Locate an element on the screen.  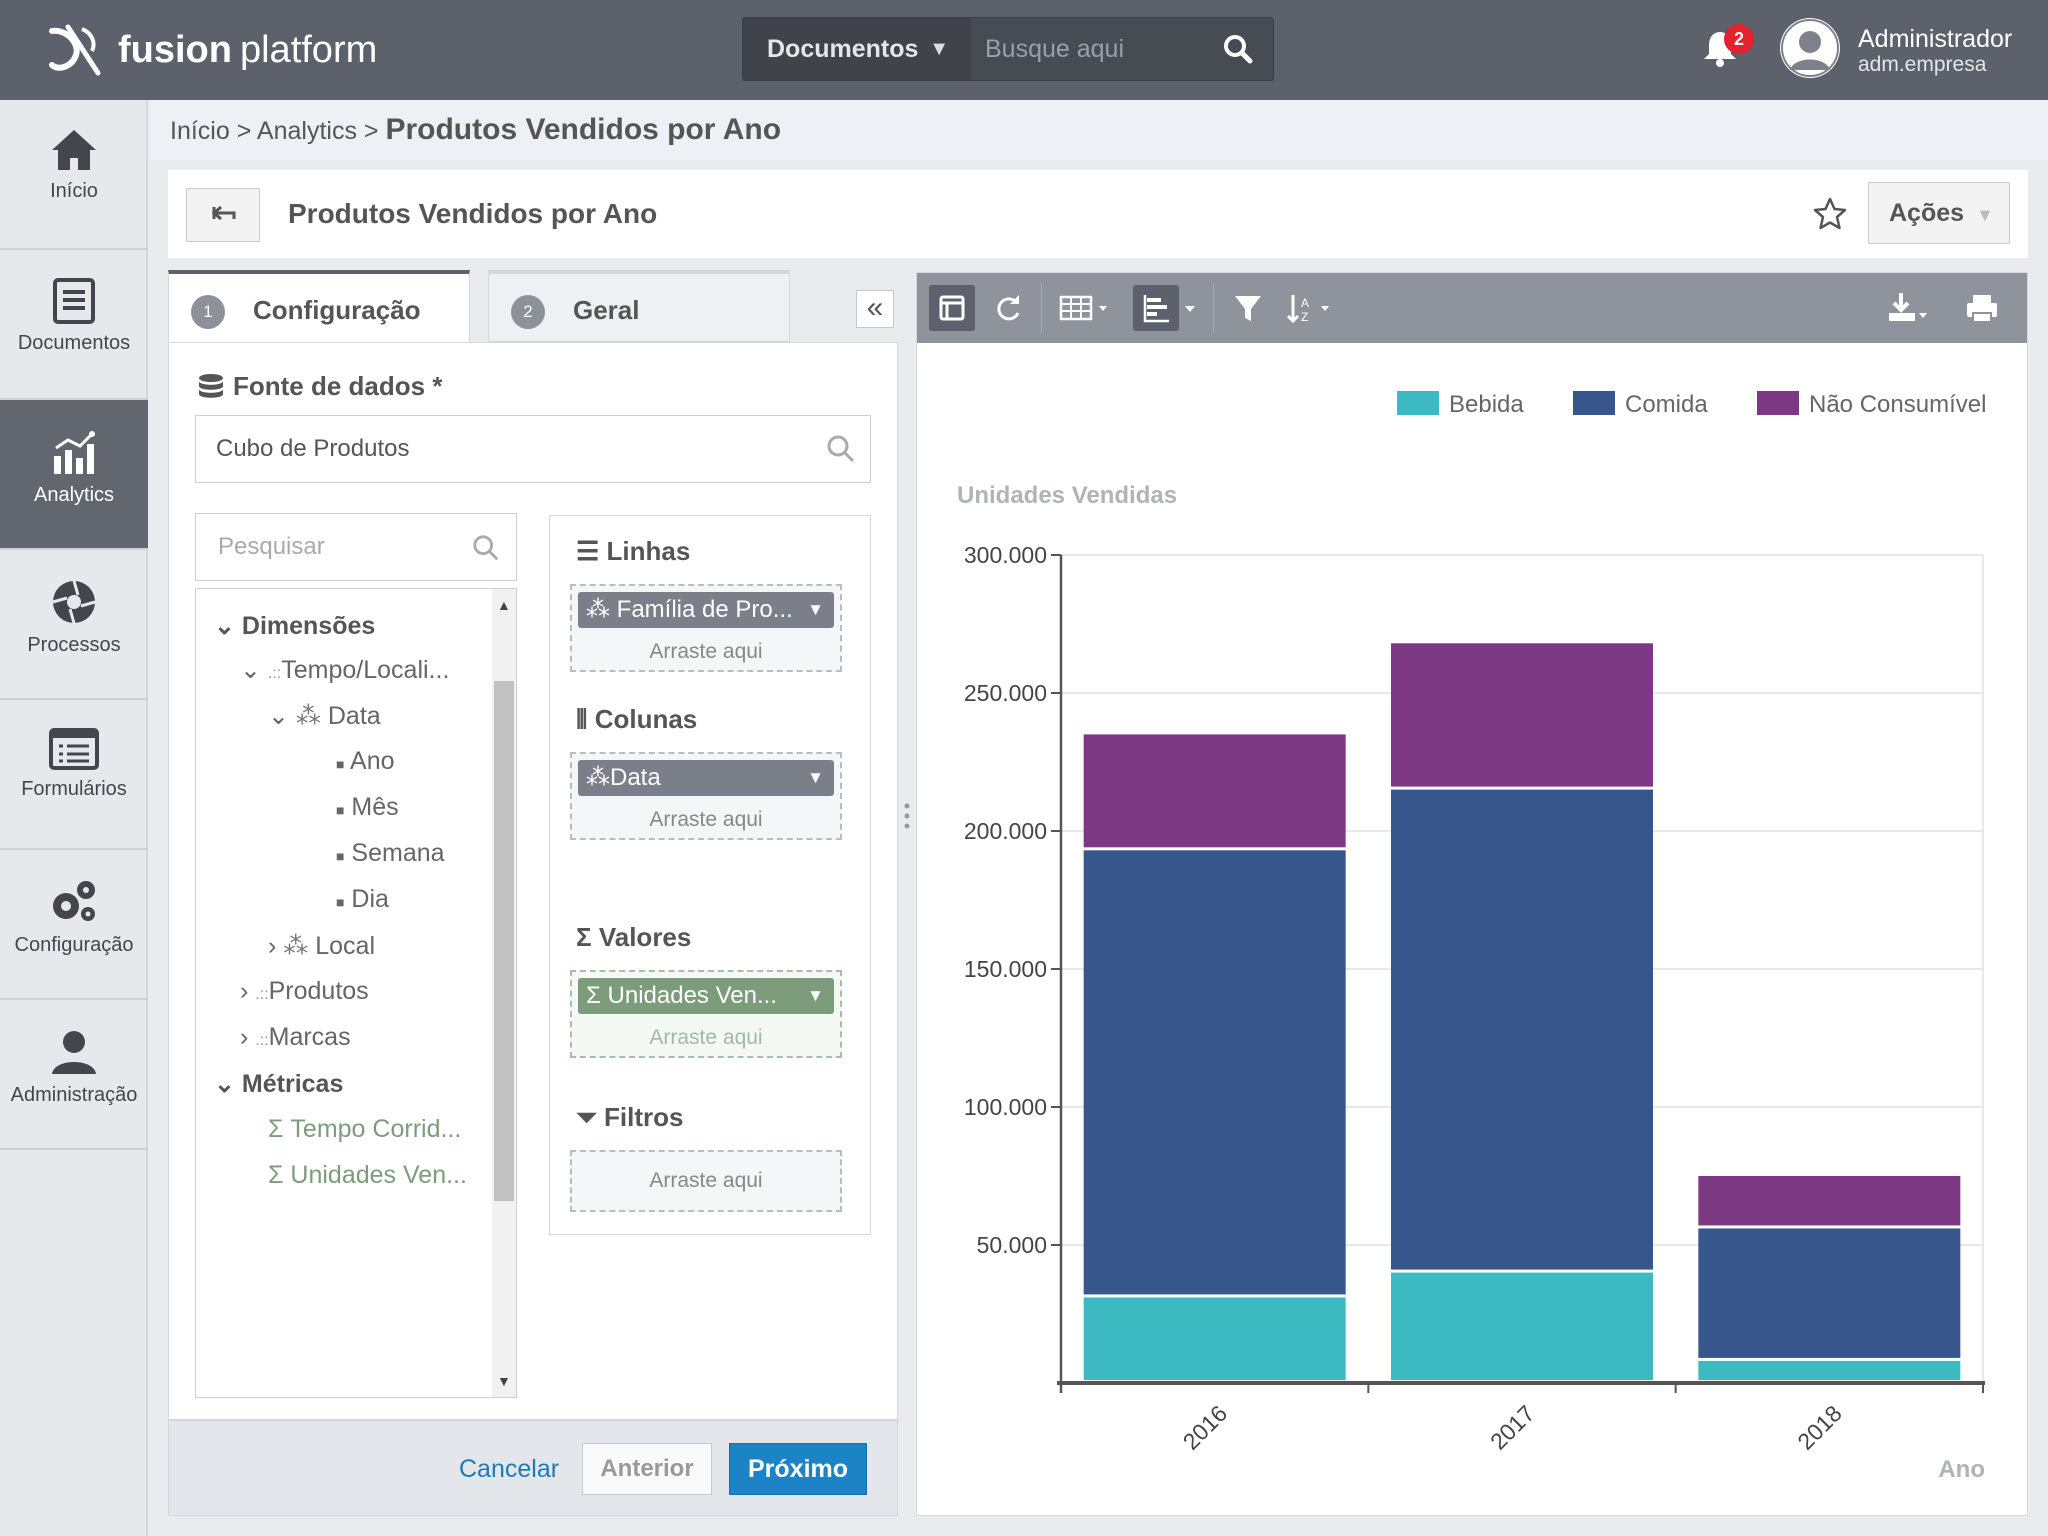
tree-search-input: Pesquisar is located at coordinates (356, 547).